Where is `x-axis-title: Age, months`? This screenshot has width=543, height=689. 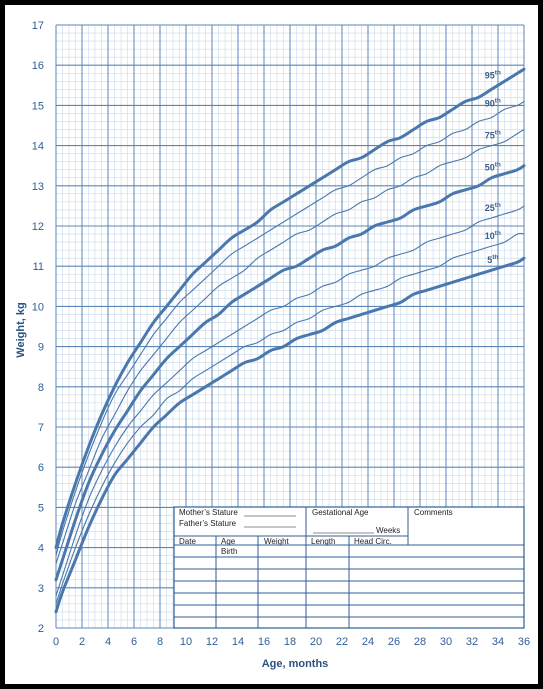
x-axis-title: Age, months is located at coordinates (295, 664).